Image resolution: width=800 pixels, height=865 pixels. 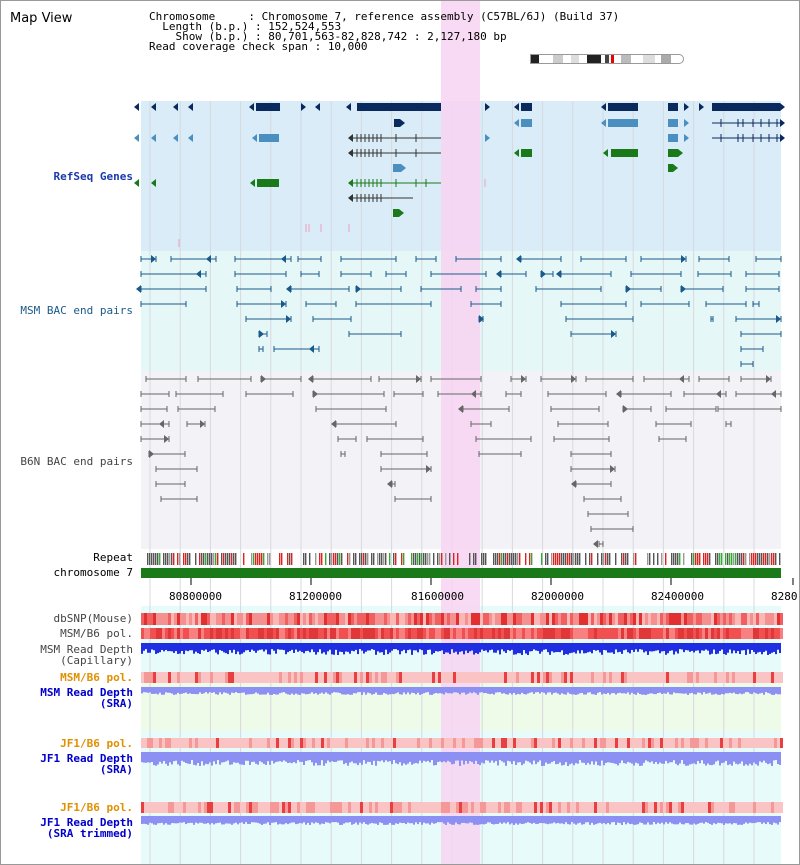 What do you see at coordinates (673, 138) in the screenshot?
I see `gene-block` at bounding box center [673, 138].